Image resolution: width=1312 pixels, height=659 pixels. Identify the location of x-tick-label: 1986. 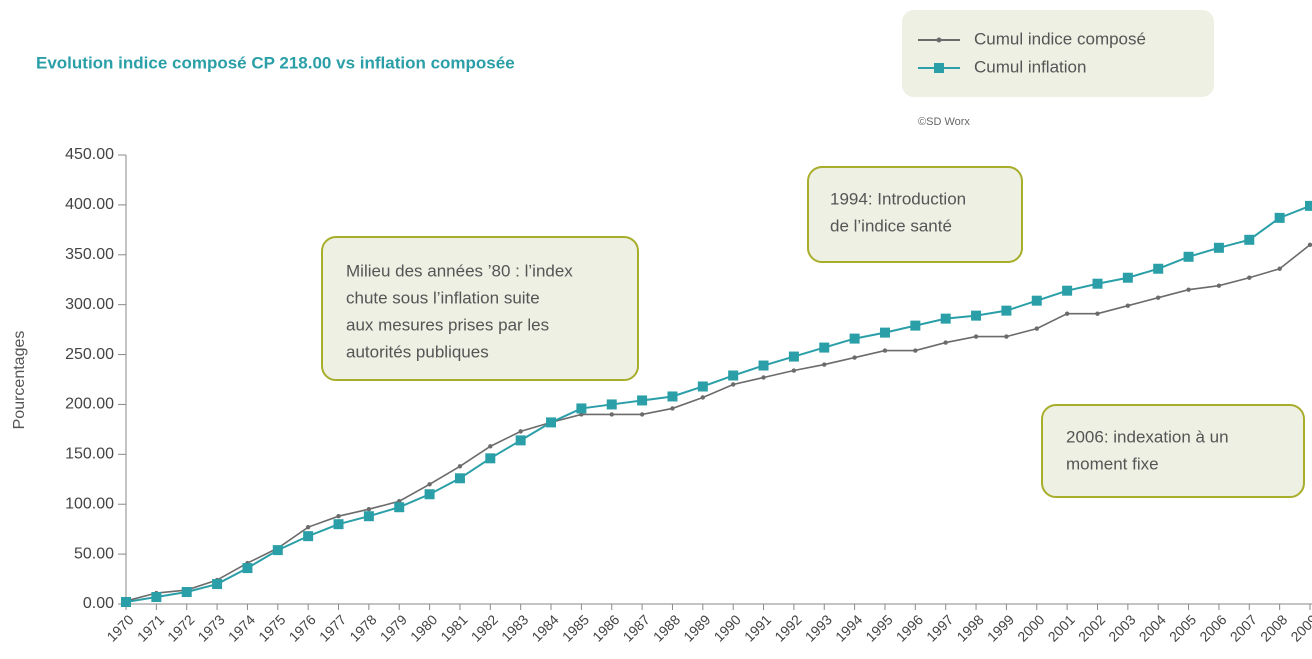
(605, 627).